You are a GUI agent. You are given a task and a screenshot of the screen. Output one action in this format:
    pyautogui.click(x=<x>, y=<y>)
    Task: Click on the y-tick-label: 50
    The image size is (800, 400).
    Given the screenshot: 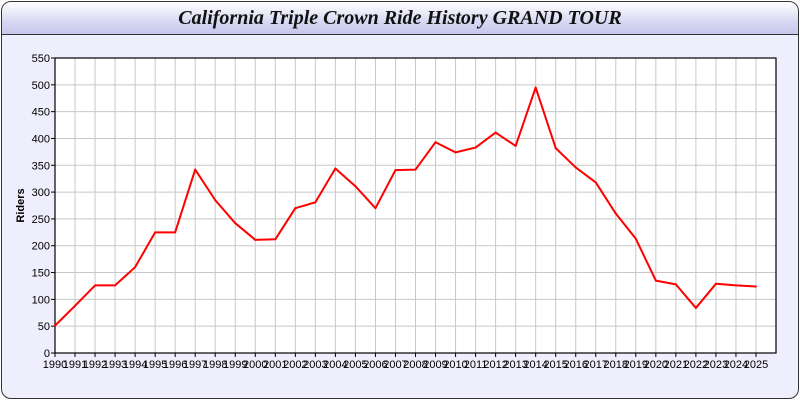 What is the action you would take?
    pyautogui.click(x=44, y=327)
    